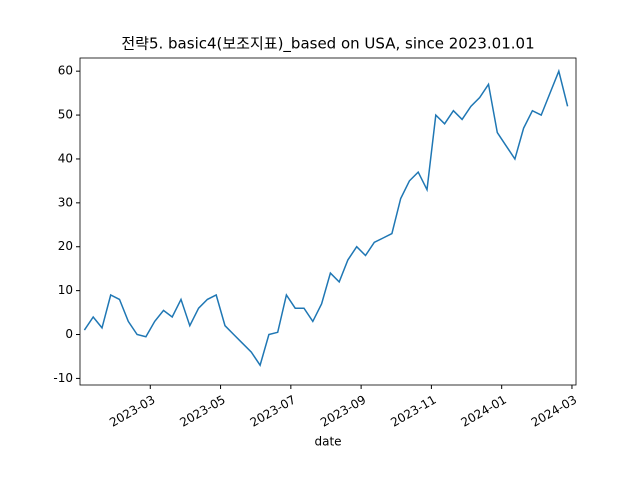 Image resolution: width=640 pixels, height=480 pixels. What do you see at coordinates (554, 411) in the screenshot?
I see `x-tick-label: 2024-03` at bounding box center [554, 411].